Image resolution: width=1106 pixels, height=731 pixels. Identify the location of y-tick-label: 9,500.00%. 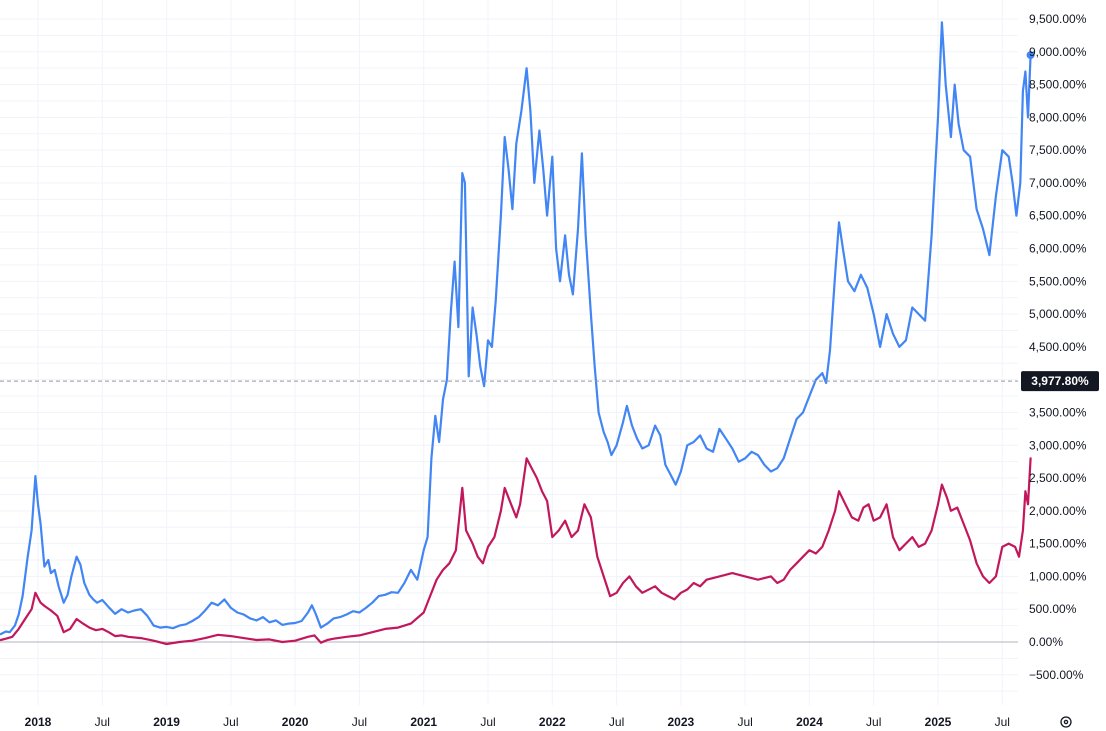
(1058, 19).